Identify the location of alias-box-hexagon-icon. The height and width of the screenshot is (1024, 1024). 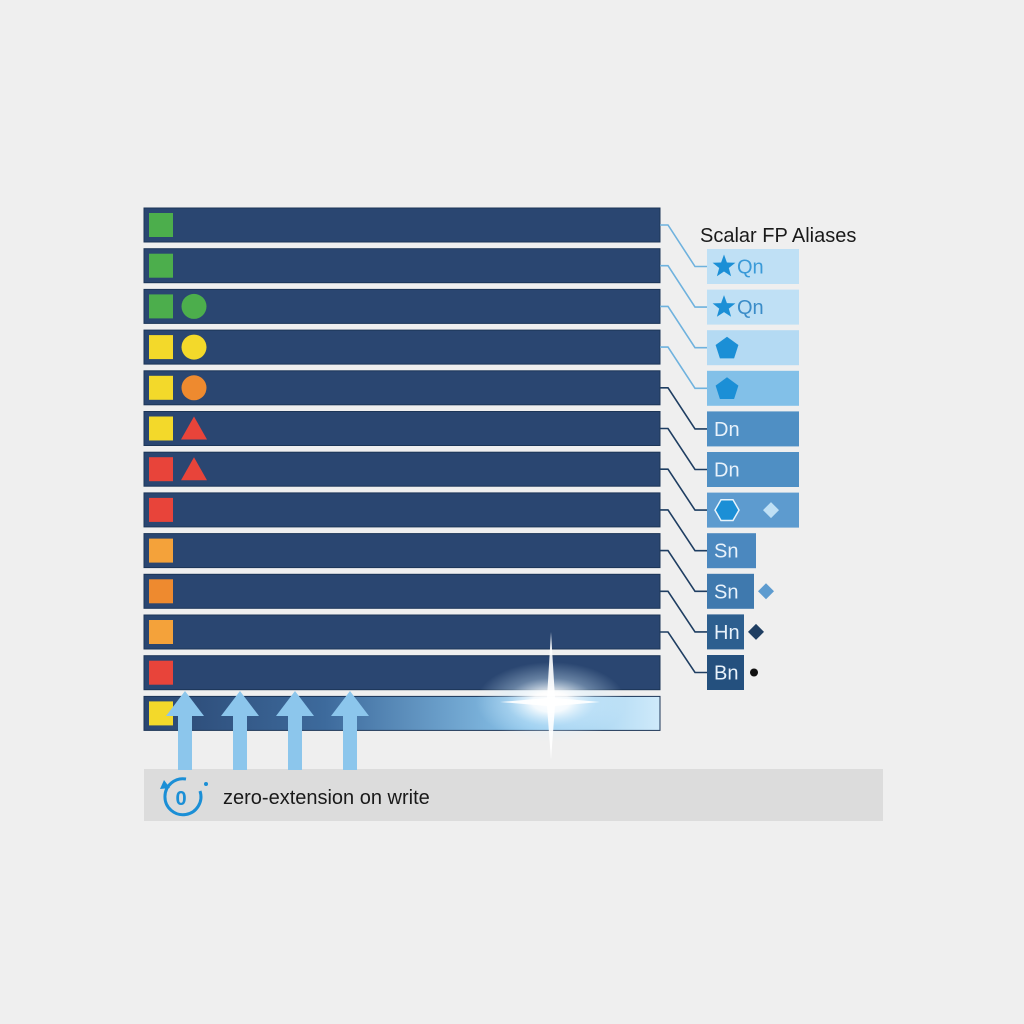
(753, 510).